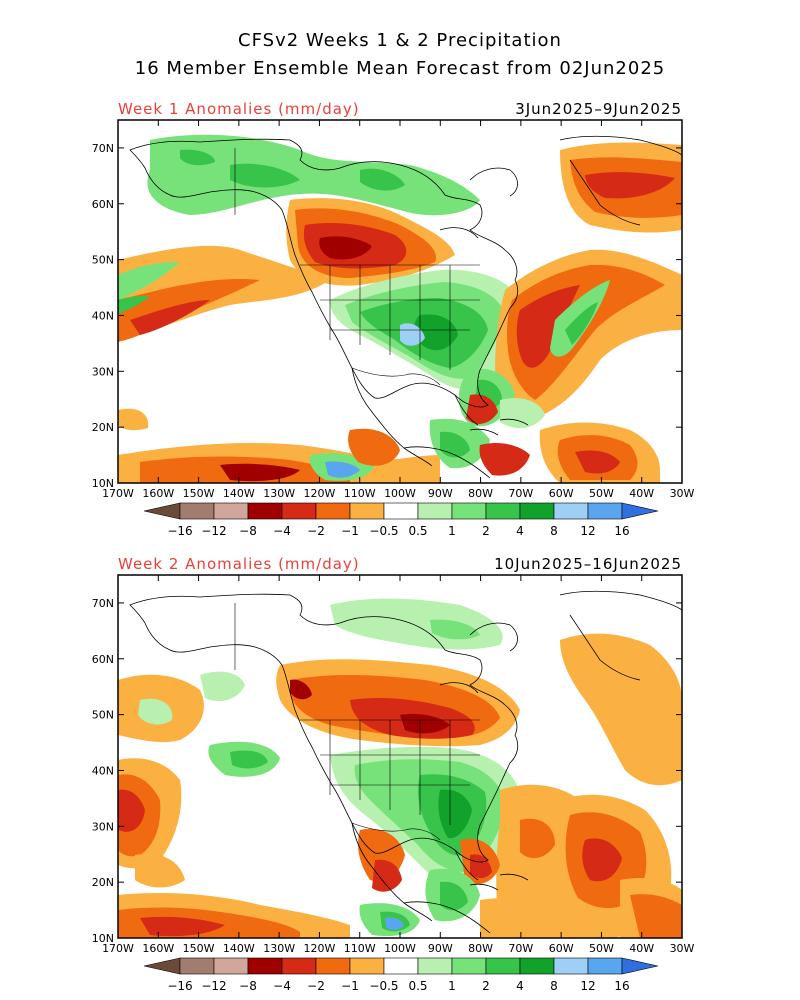 The width and height of the screenshot is (800, 1000). Describe the element at coordinates (118, 948) in the screenshot. I see `week2-lon-label: 170W` at that location.